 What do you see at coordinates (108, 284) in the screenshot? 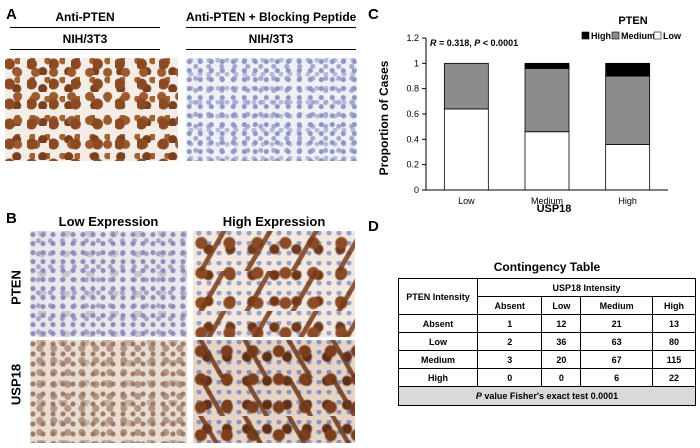
I see `ihc-image-pten-low` at bounding box center [108, 284].